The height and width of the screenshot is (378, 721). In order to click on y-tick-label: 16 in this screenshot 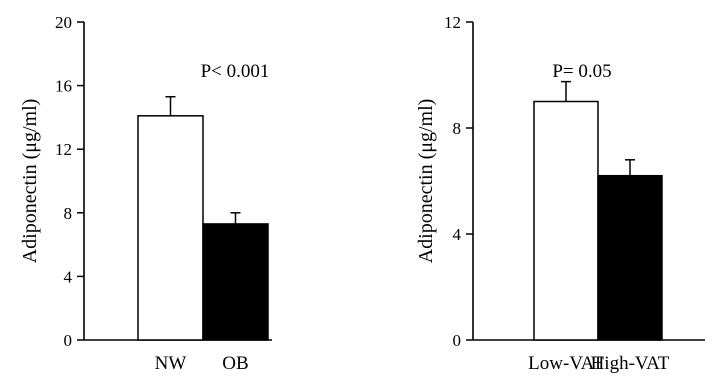, I will do `click(63, 86)`.